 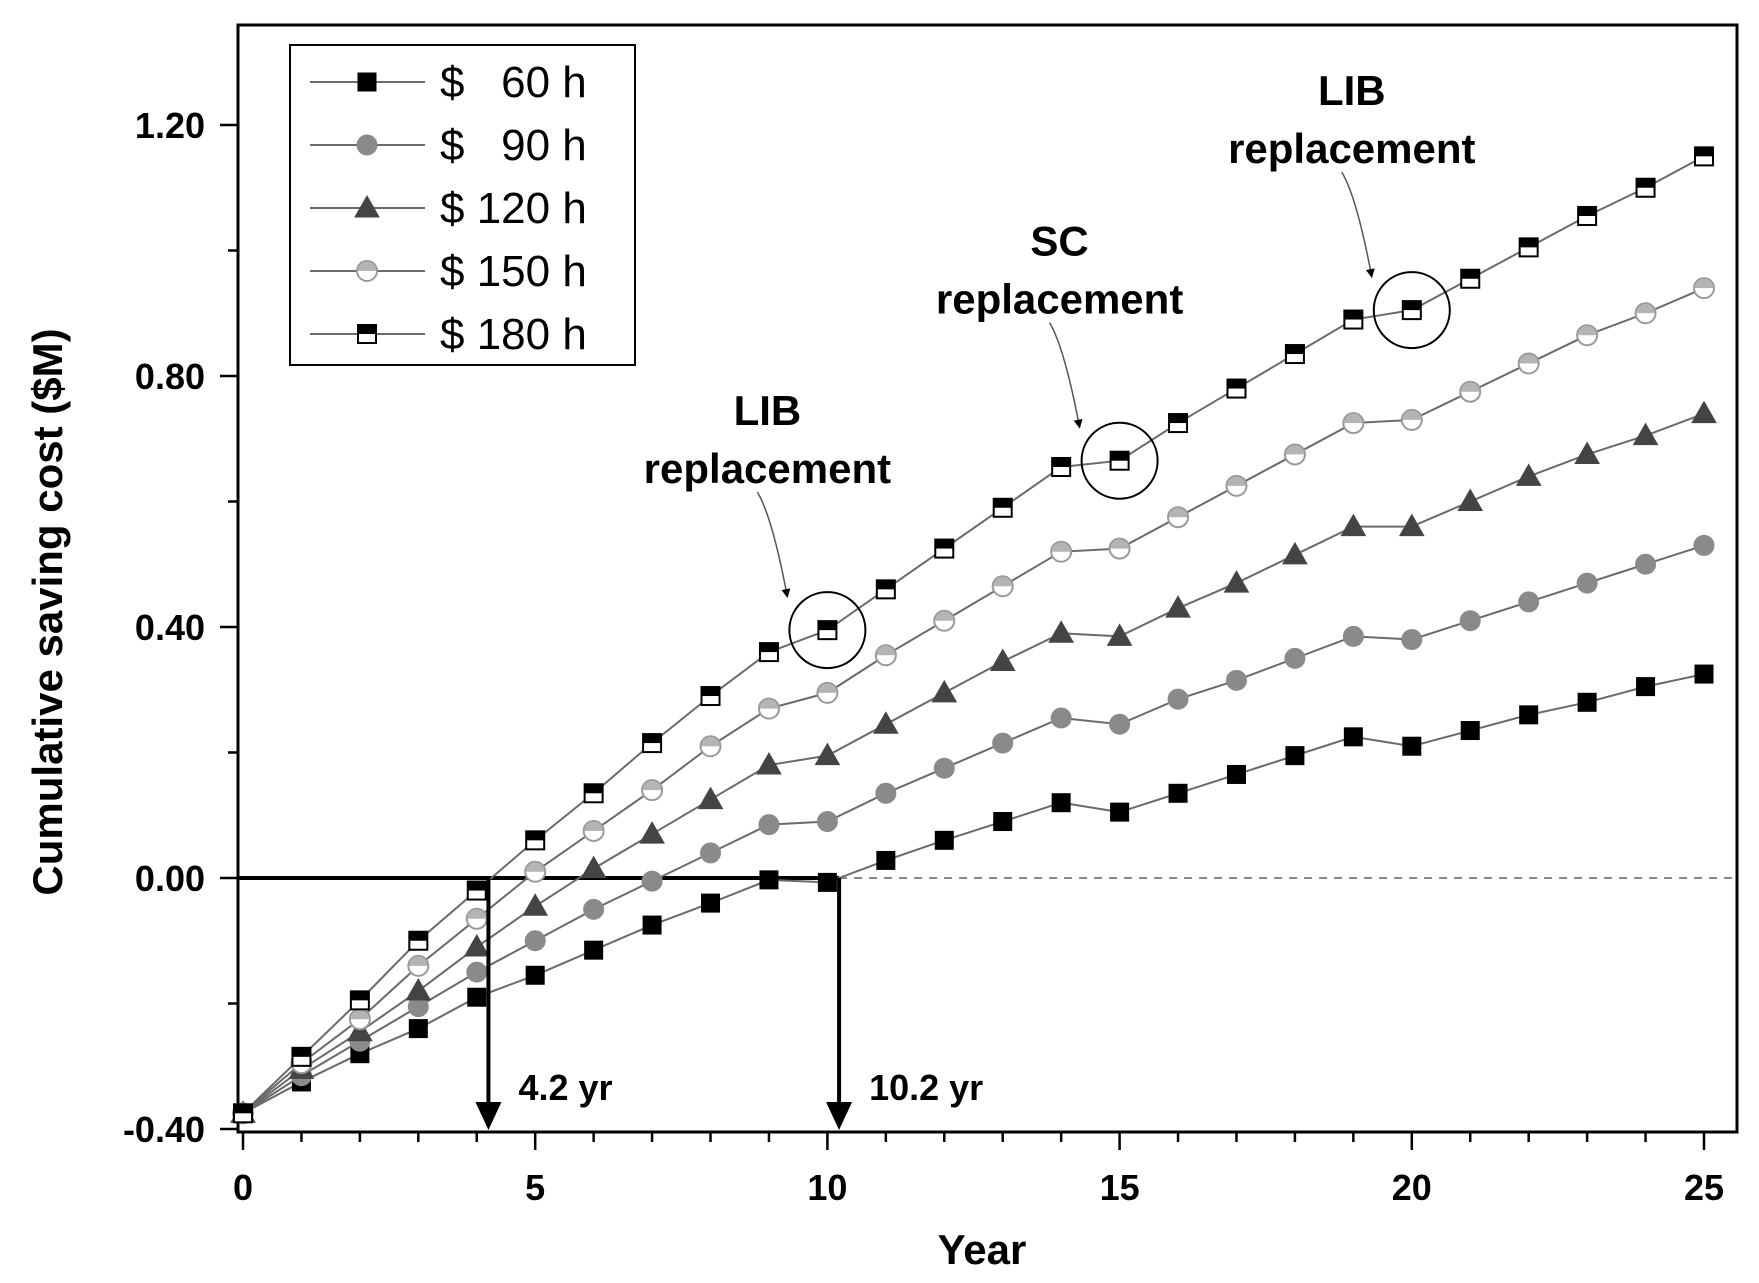 What do you see at coordinates (1352, 208) in the screenshot?
I see `annotation-3: LIB replacement` at bounding box center [1352, 208].